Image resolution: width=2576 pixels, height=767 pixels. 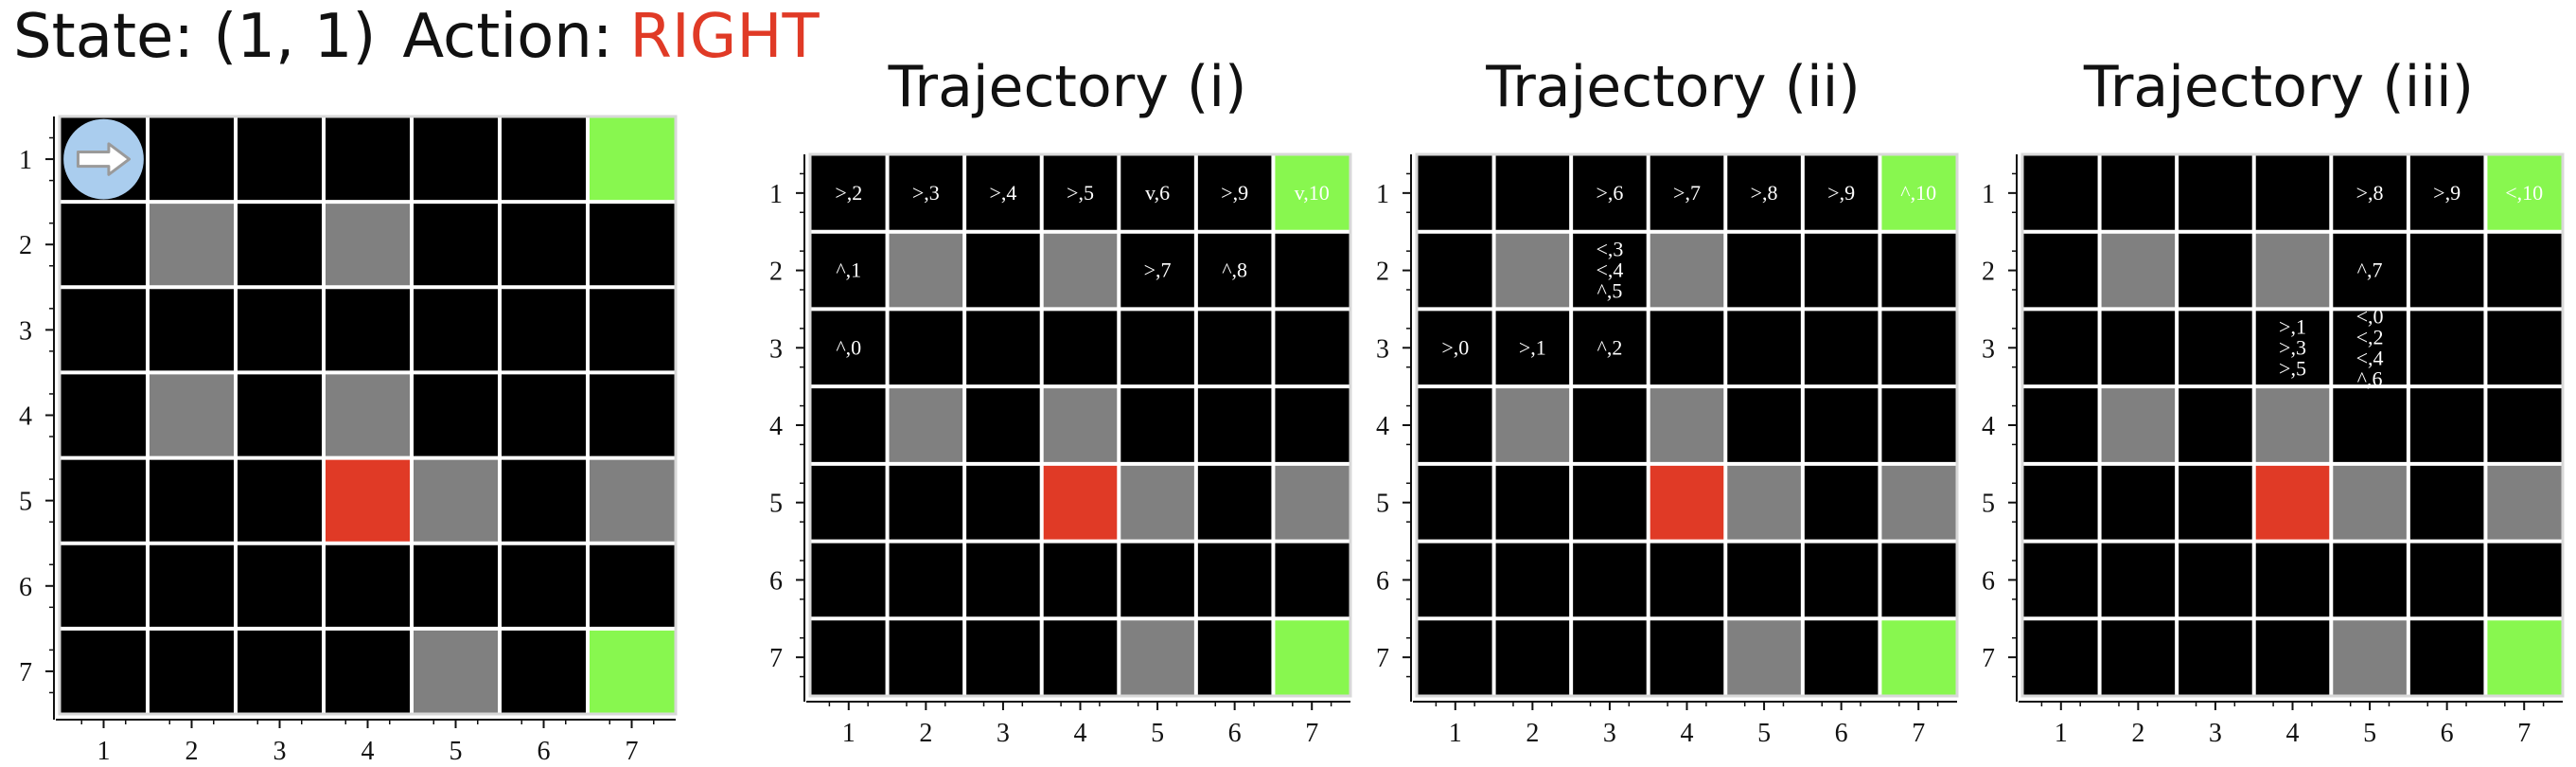 I want to click on traj-2-cell-goal-r7c7, so click(x=1918, y=657).